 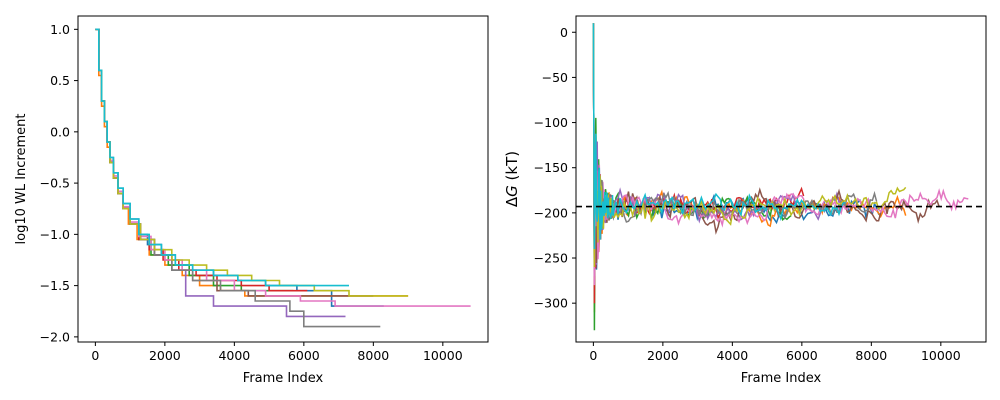 What do you see at coordinates (55, 183) in the screenshot?
I see `y-tick-label: −0.5` at bounding box center [55, 183].